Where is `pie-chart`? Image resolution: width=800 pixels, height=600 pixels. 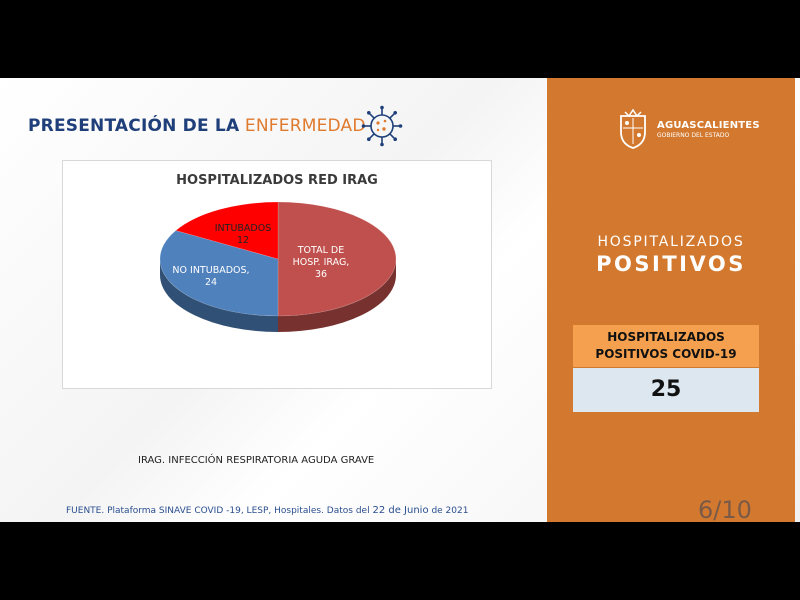
pie-chart is located at coordinates (278, 266).